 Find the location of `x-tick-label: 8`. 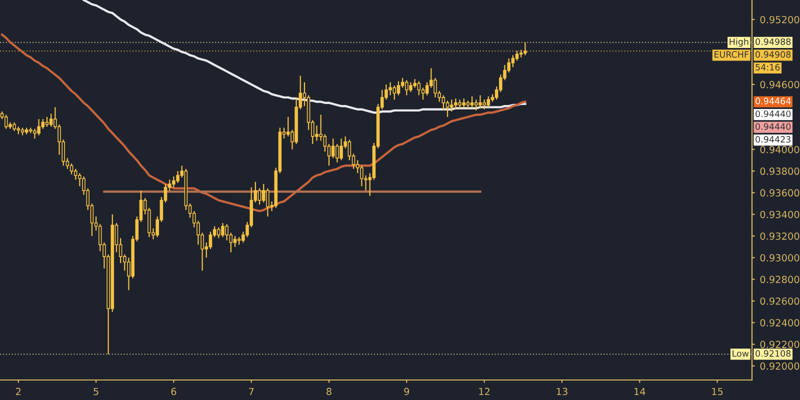

x-tick-label: 8 is located at coordinates (329, 392).